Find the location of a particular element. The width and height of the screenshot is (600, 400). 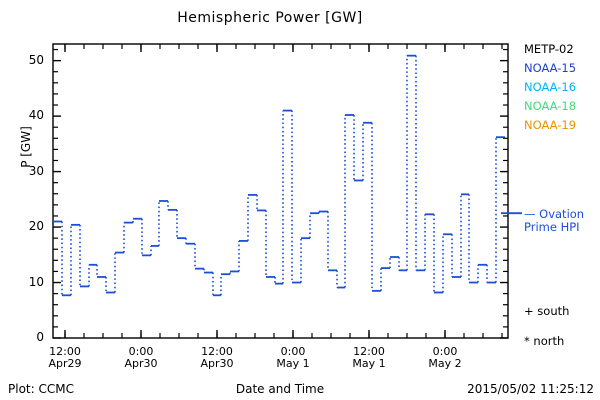

legend-ovation-entry: — Ovation Prime HPI is located at coordinates (562, 221).